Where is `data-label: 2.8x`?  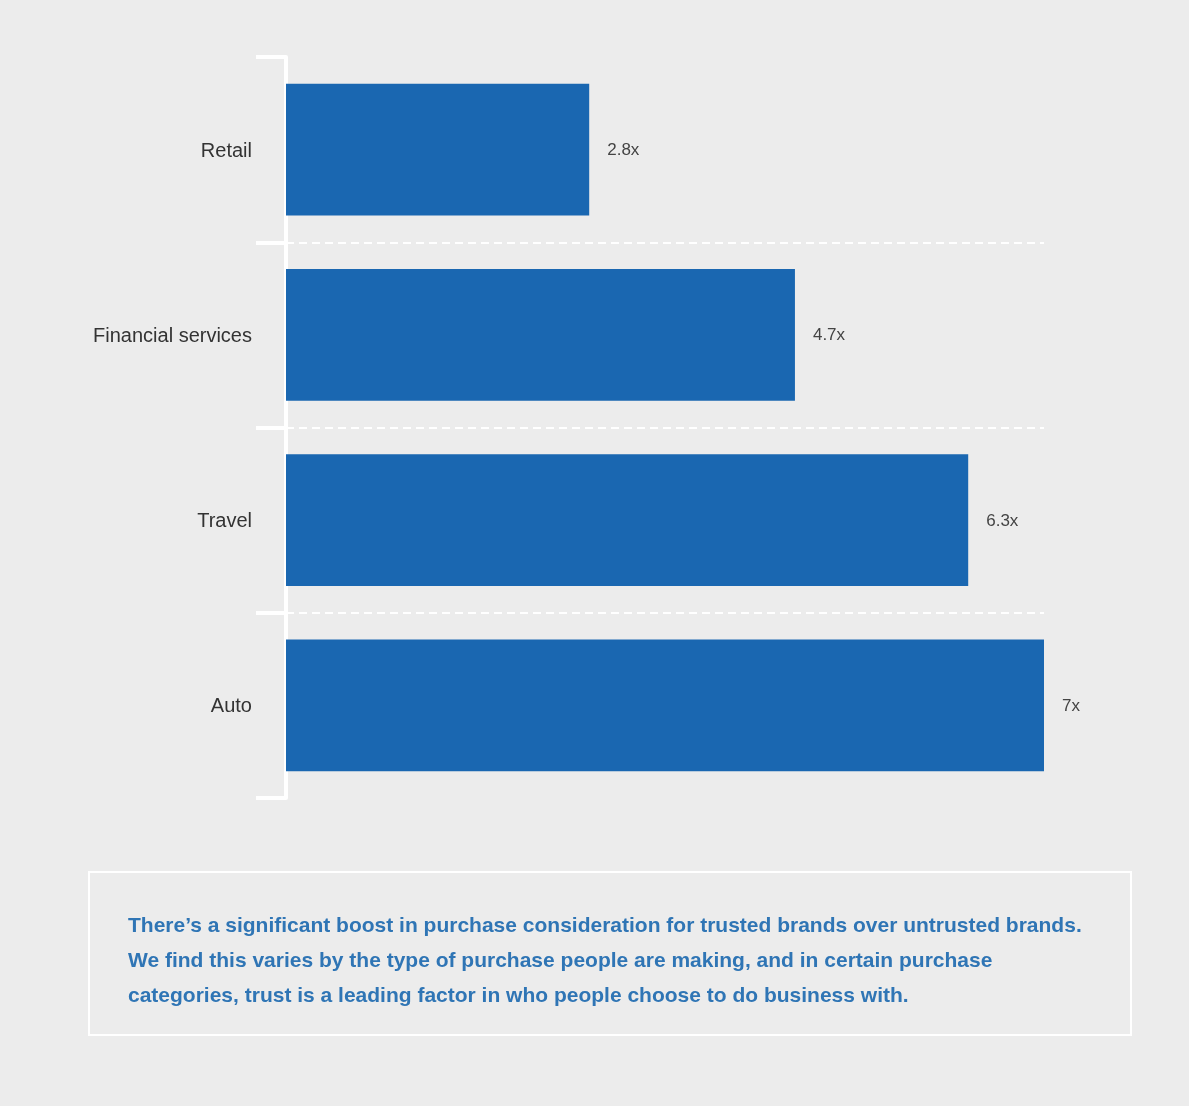
data-label: 2.8x is located at coordinates (623, 150).